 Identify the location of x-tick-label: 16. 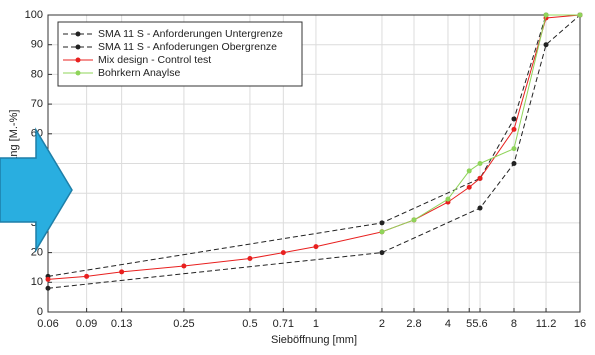
(580, 324).